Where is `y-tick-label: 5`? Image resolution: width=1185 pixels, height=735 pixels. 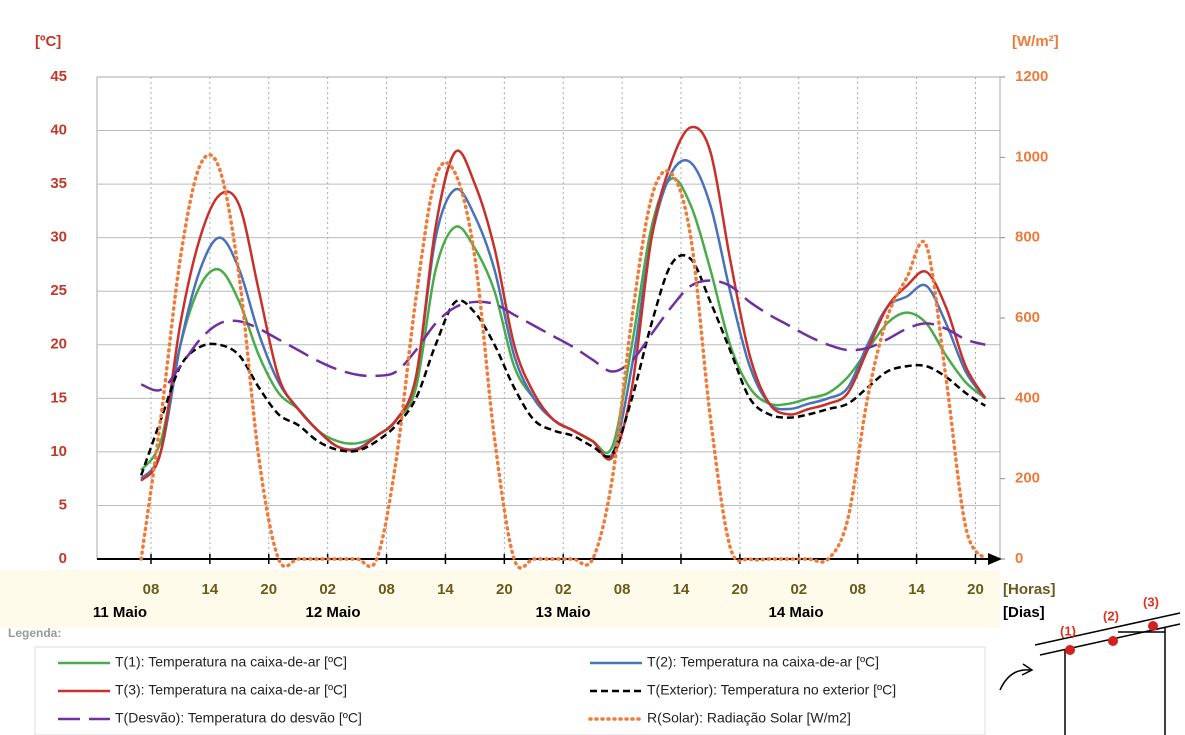
y-tick-label: 5 is located at coordinates (63, 504).